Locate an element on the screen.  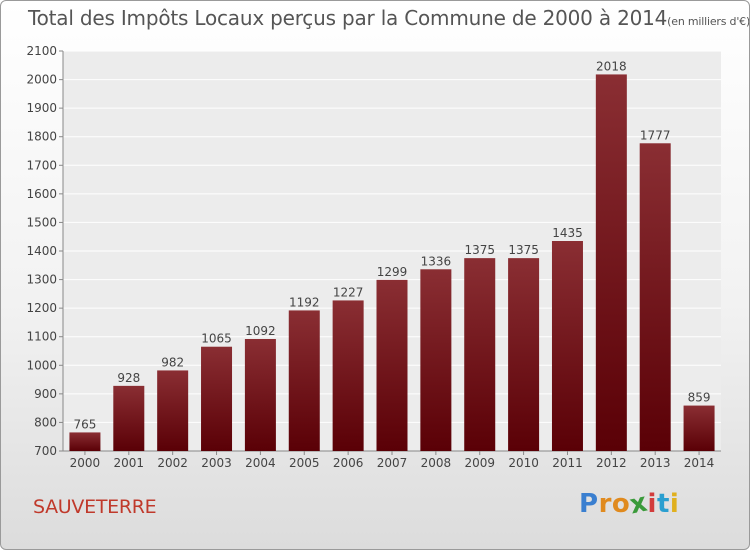
y-tick-label: 800 is located at coordinates (45, 422).